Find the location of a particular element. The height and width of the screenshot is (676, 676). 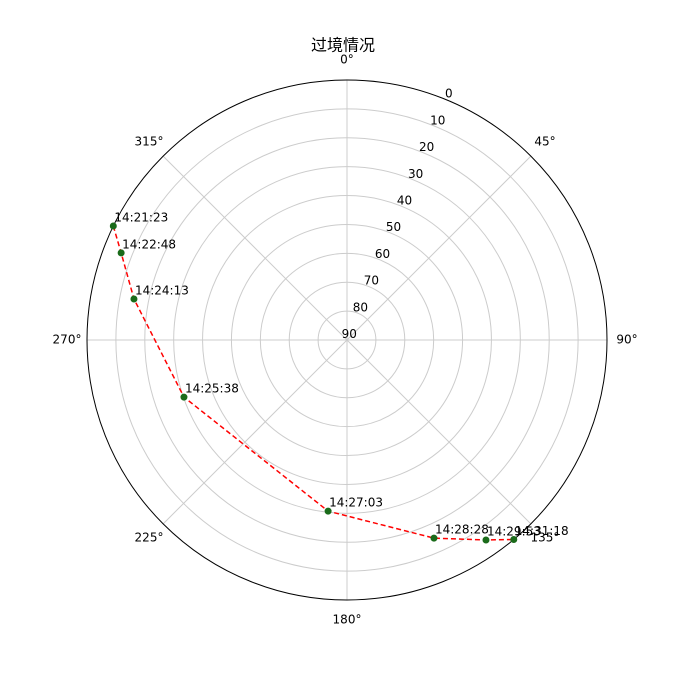

chart-title: 过境情况 is located at coordinates (343, 45).